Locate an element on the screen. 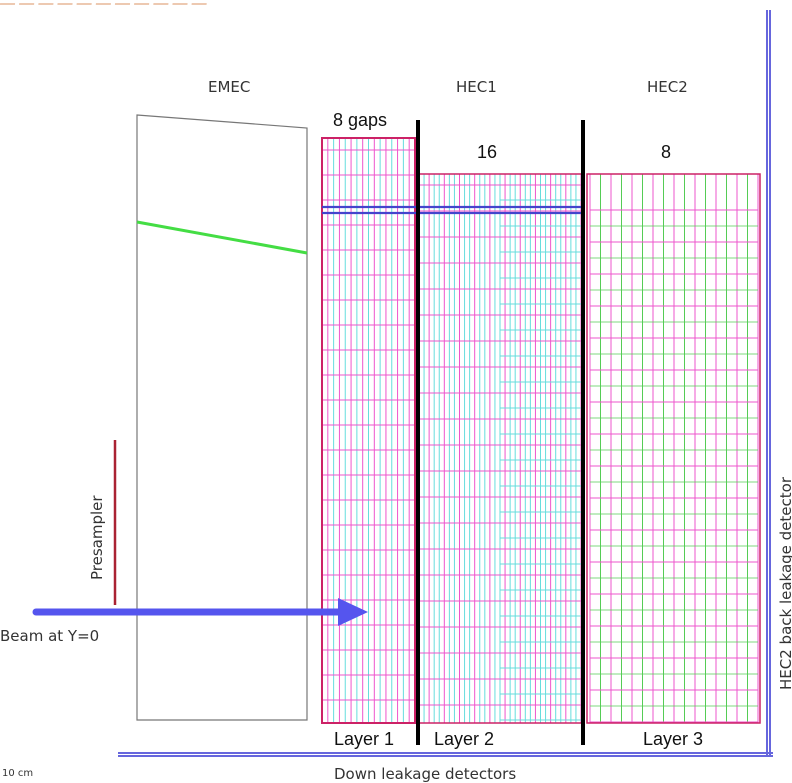  presampler-label: Presampler is located at coordinates (97, 537).